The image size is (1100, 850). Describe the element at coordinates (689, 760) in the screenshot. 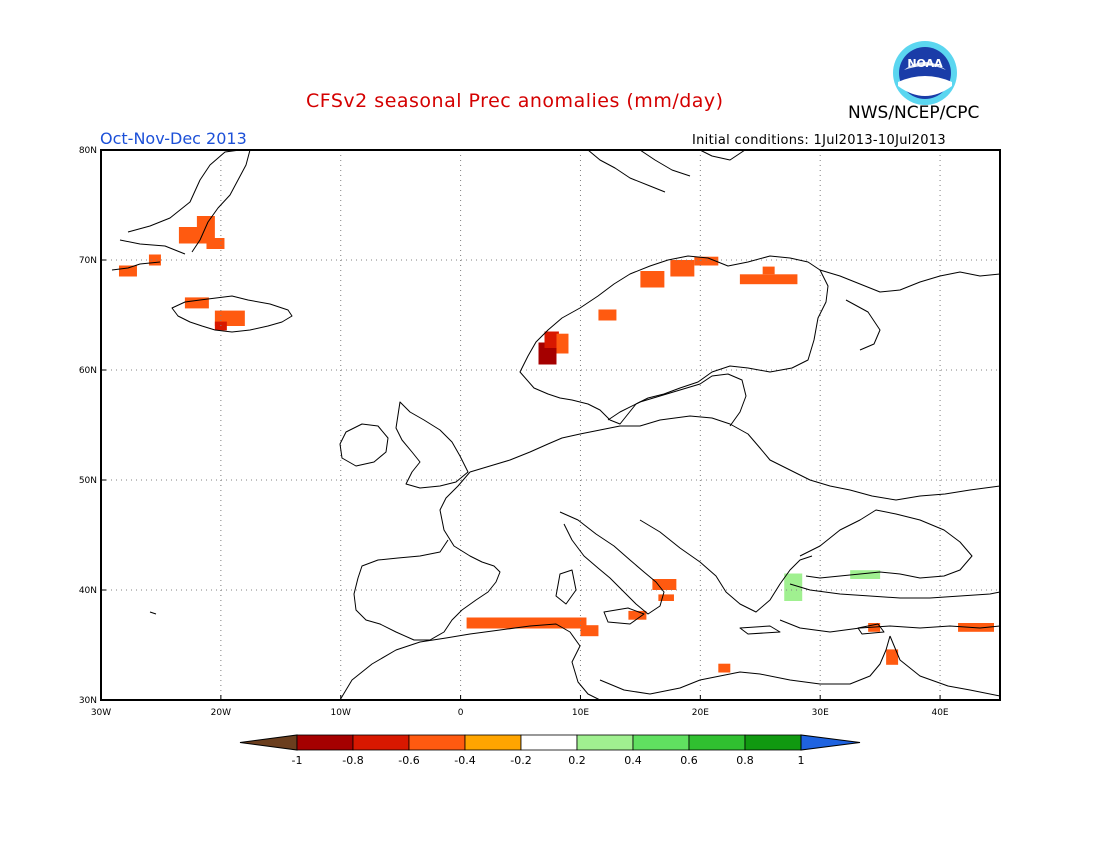

I see `legend-label: 0.6` at that location.